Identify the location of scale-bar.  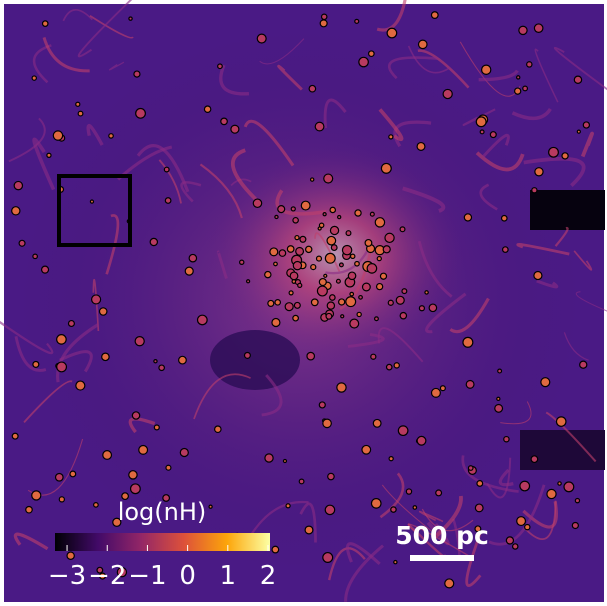
(442, 558).